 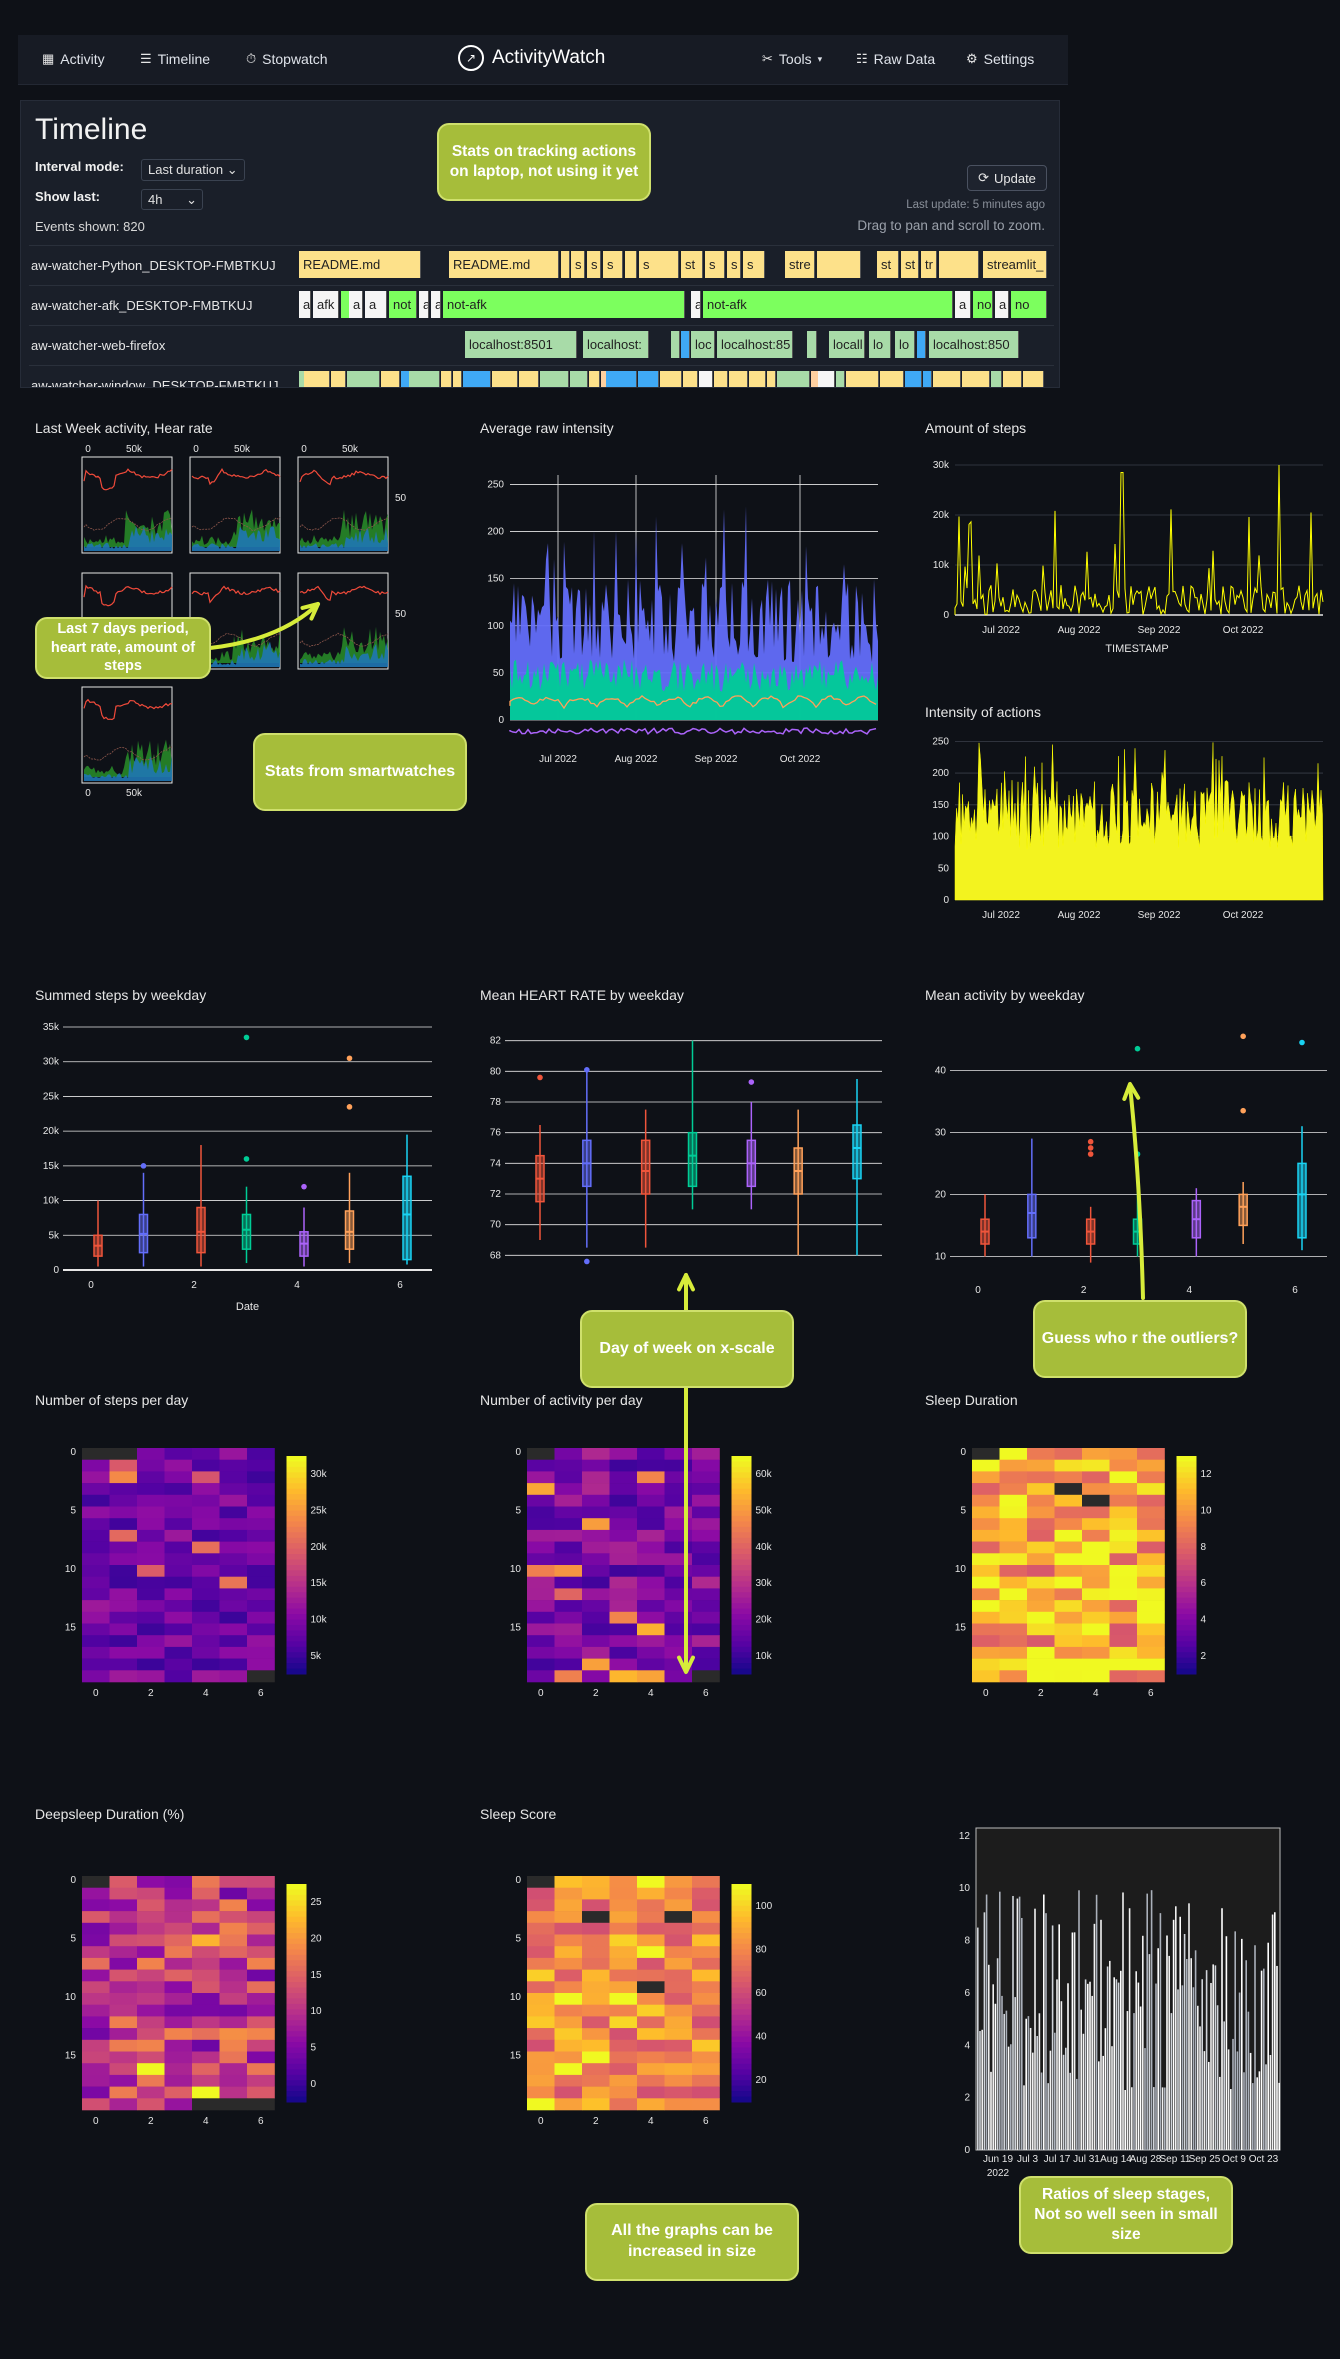 I want to click on sleep-duration-heatmap: 0 5 10 15 0 2 4 6 2 4 6 8 10 12, so click(x=1135, y=1570).